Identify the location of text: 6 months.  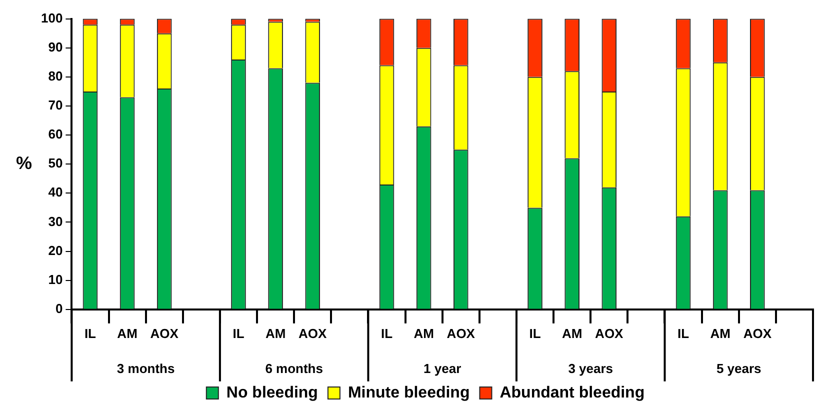
(294, 368).